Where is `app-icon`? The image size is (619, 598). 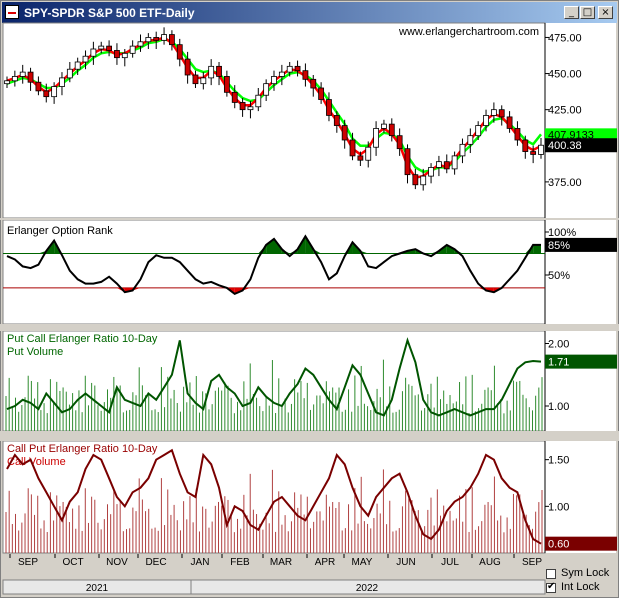
app-icon is located at coordinates (12, 12).